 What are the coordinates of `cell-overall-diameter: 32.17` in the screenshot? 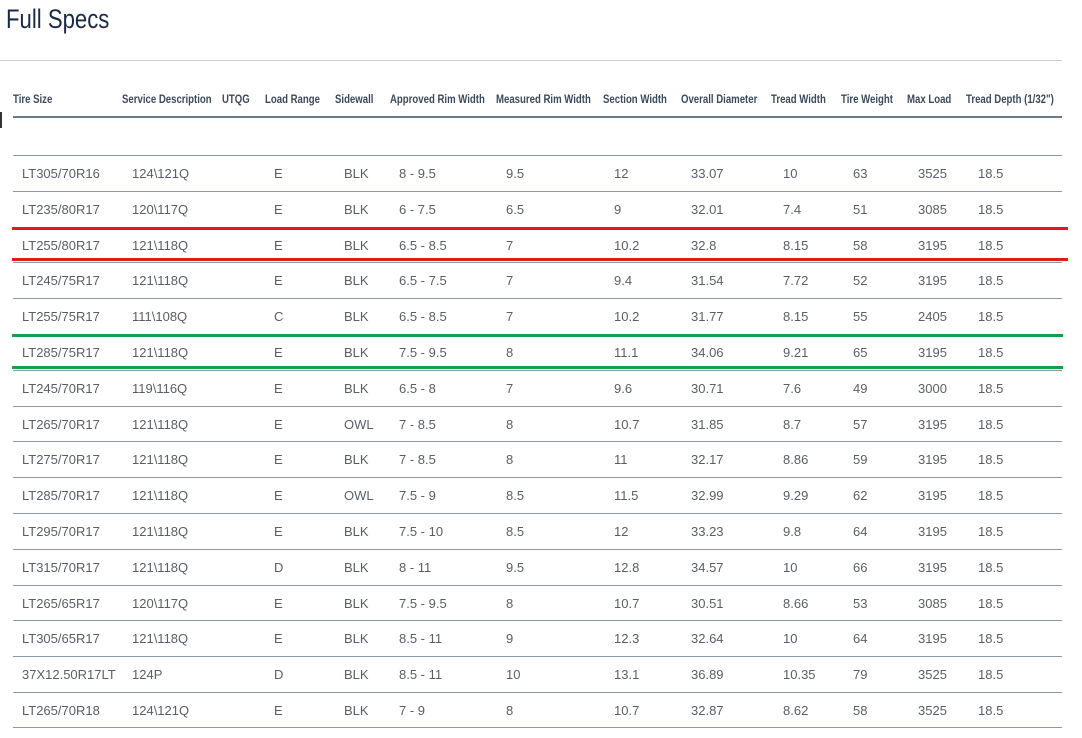 It's located at (707, 460).